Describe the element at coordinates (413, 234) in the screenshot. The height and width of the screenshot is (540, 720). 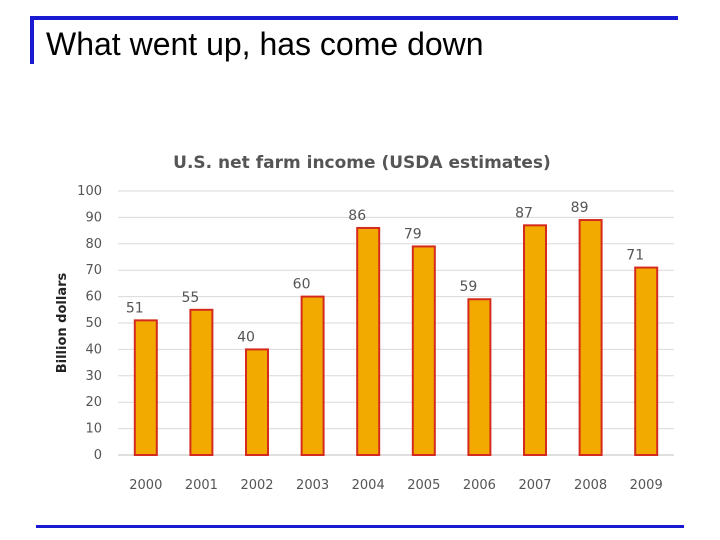
I see `data-label-2005: 79` at that location.